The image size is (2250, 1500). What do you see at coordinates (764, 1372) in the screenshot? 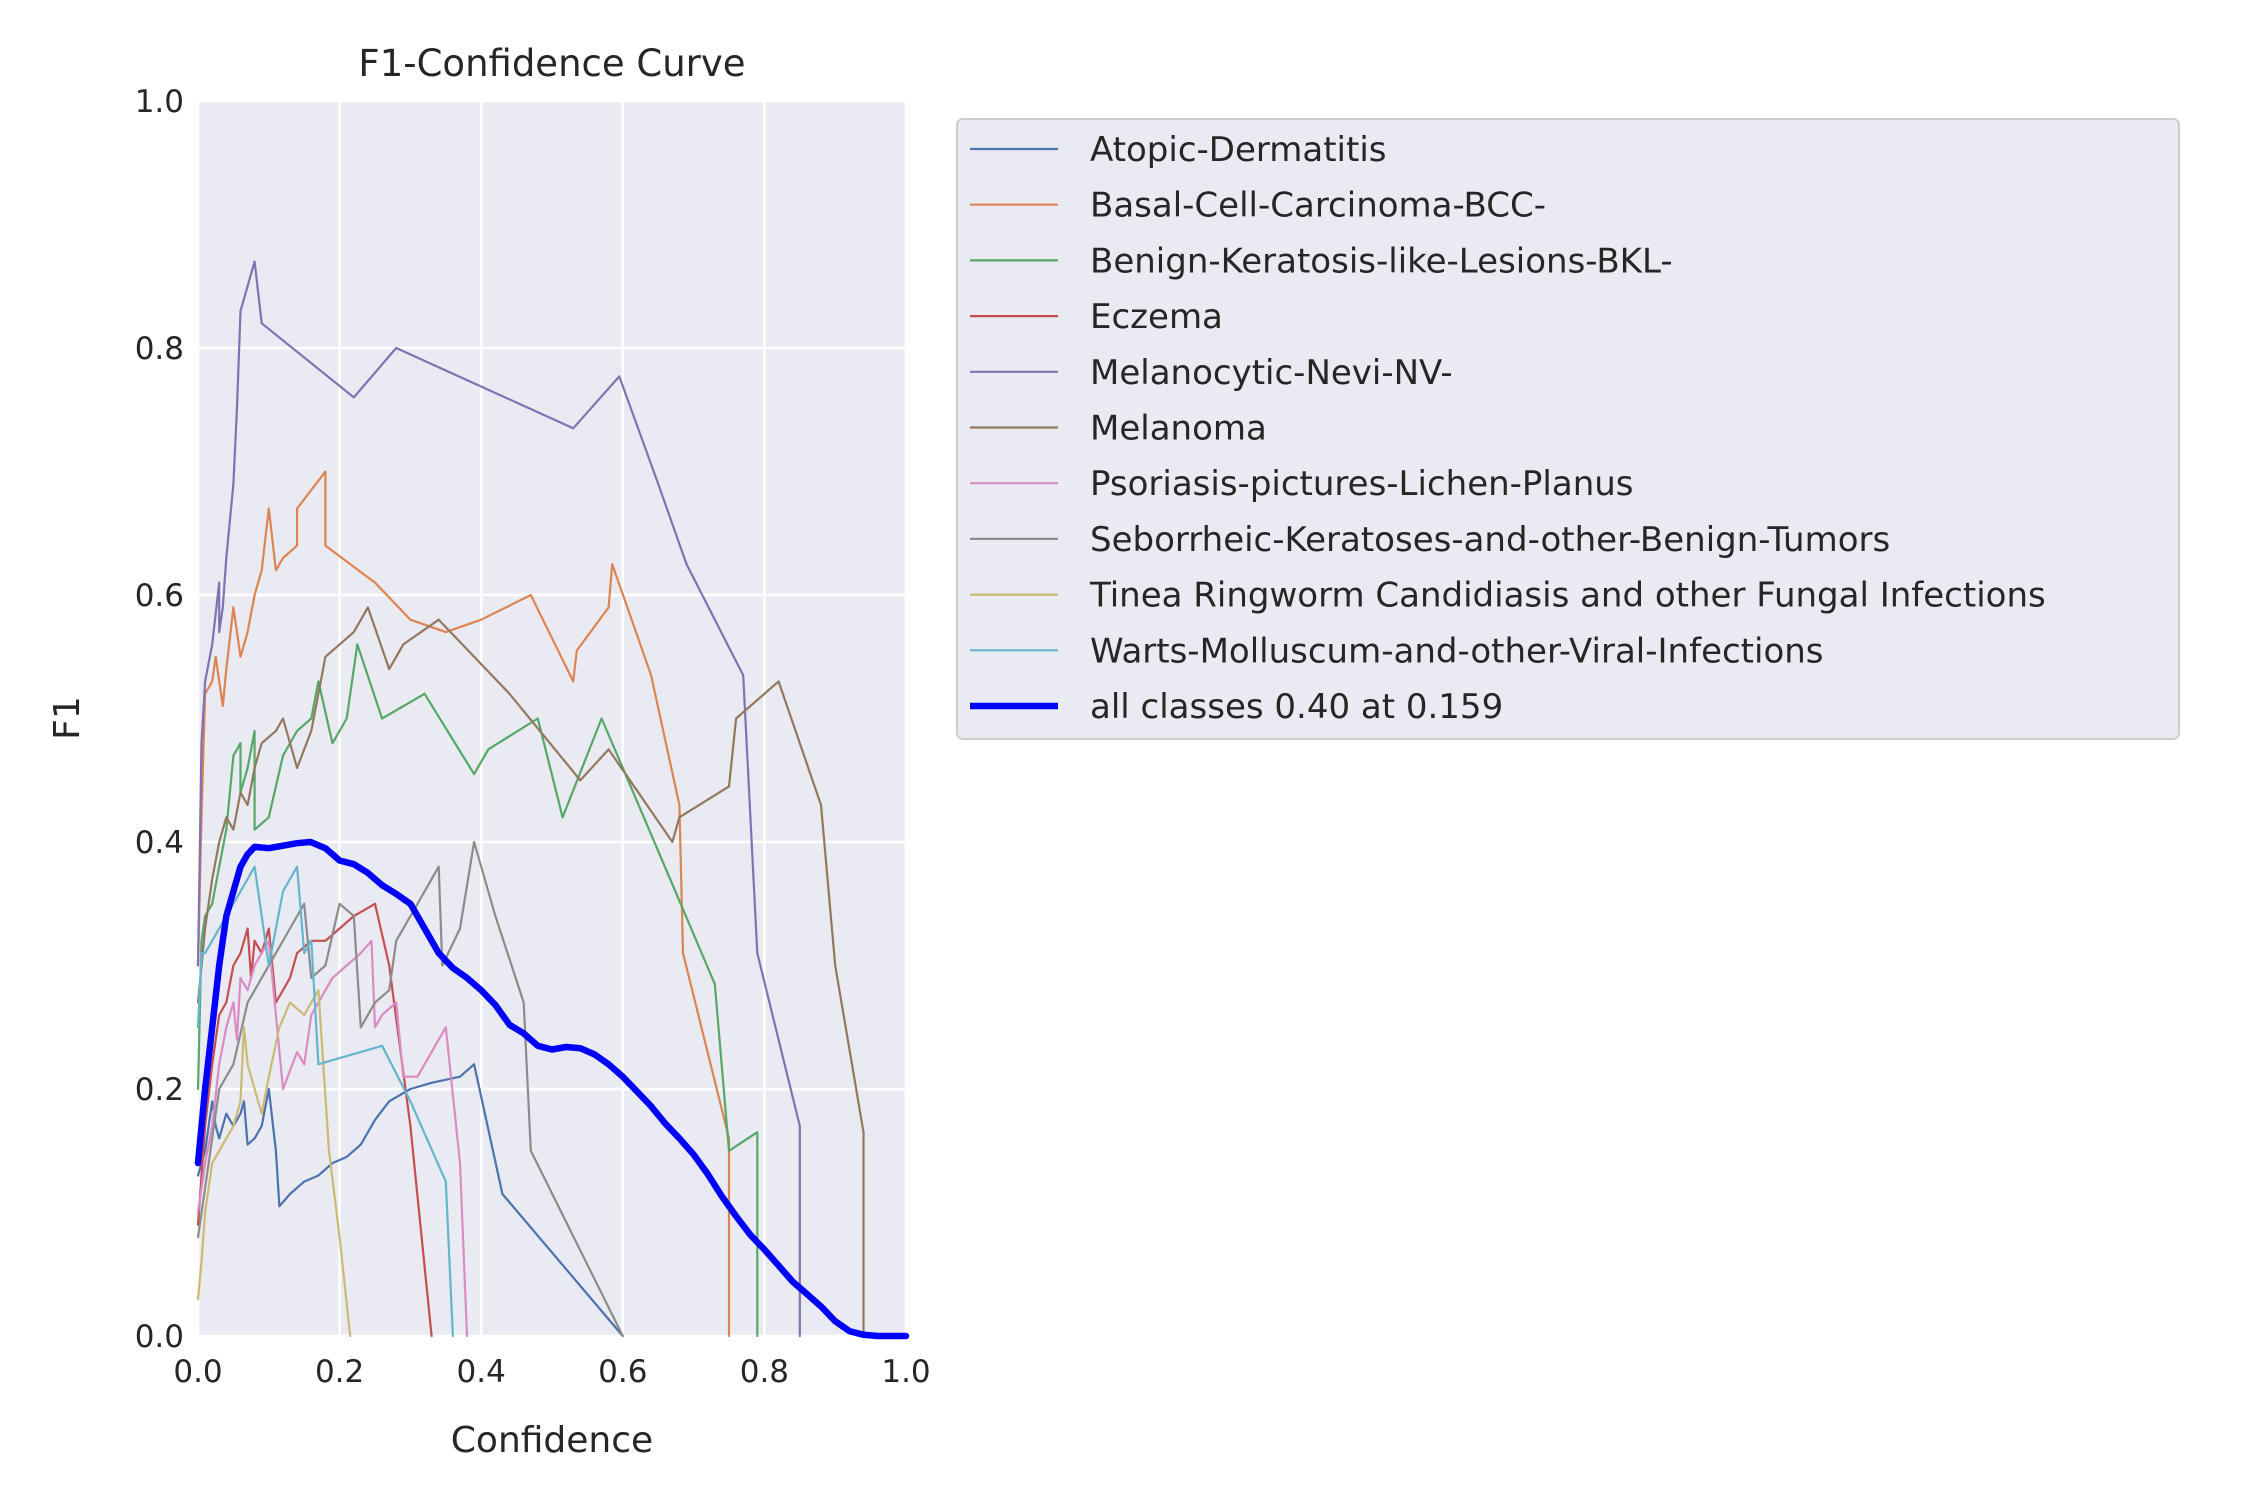
I see `x-tick-label: 0.8` at bounding box center [764, 1372].